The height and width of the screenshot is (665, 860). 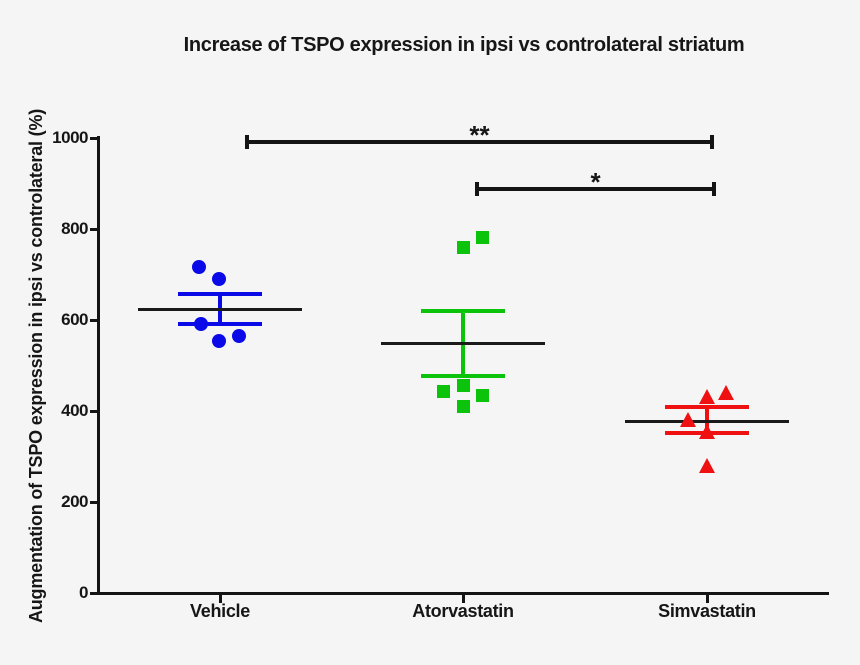 What do you see at coordinates (70, 137) in the screenshot?
I see `y-tick-label: 1000` at bounding box center [70, 137].